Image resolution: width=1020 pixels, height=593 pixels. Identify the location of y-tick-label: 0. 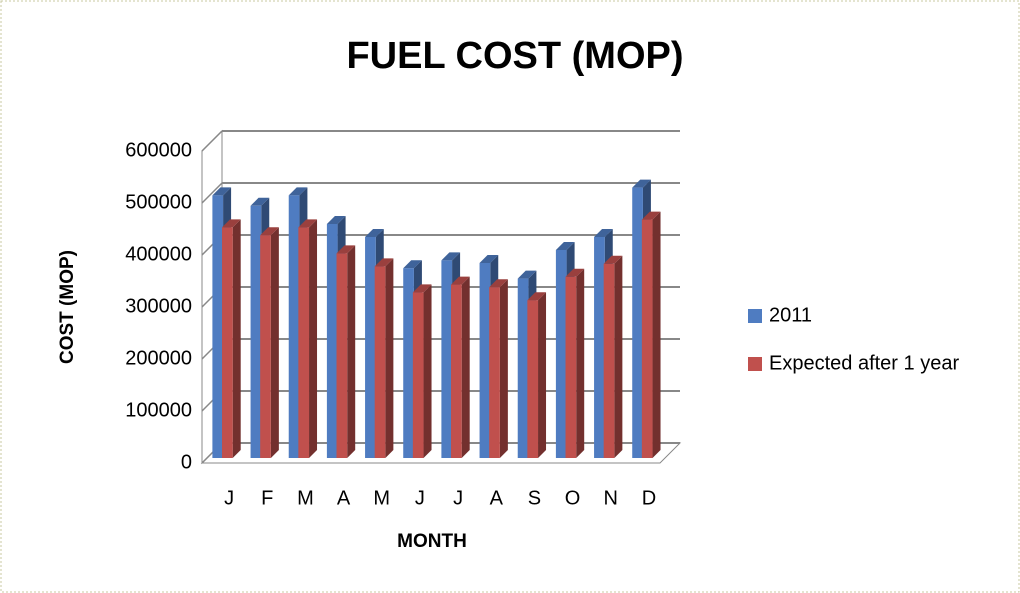
(186, 462).